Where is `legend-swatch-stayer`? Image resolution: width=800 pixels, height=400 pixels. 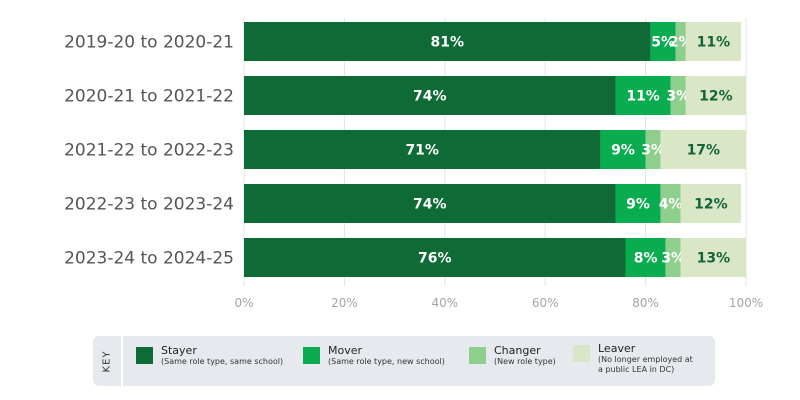
legend-swatch-stayer is located at coordinates (144, 355).